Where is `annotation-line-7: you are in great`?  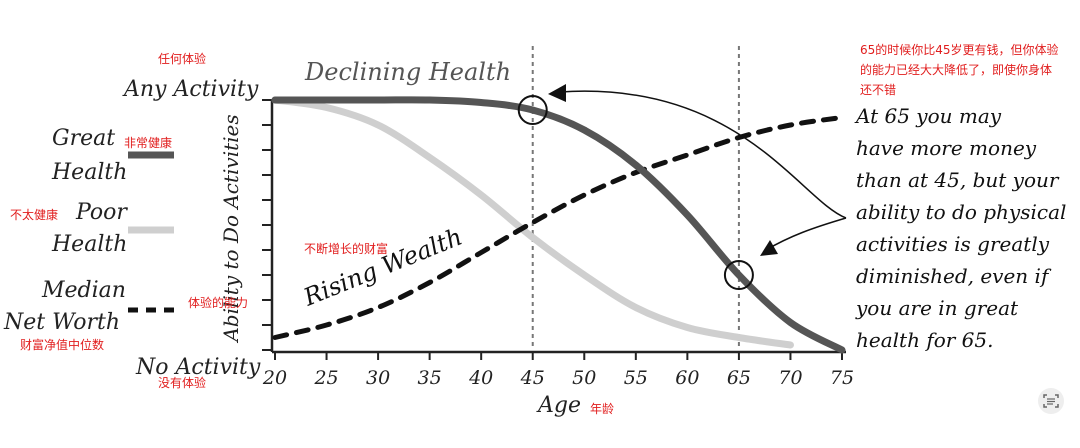
annotation-line-7: you are in great is located at coordinates (937, 308).